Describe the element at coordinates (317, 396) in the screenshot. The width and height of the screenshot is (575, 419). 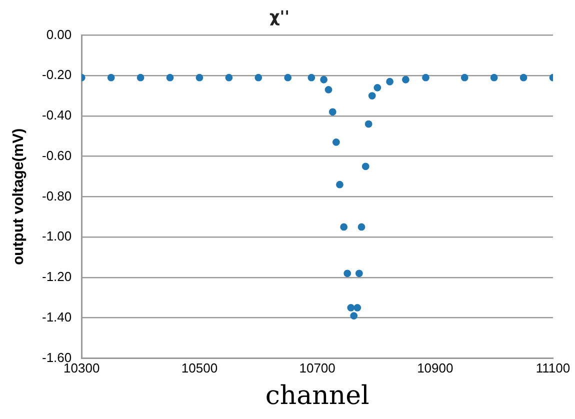
I see `x-axis-title: channel` at that location.